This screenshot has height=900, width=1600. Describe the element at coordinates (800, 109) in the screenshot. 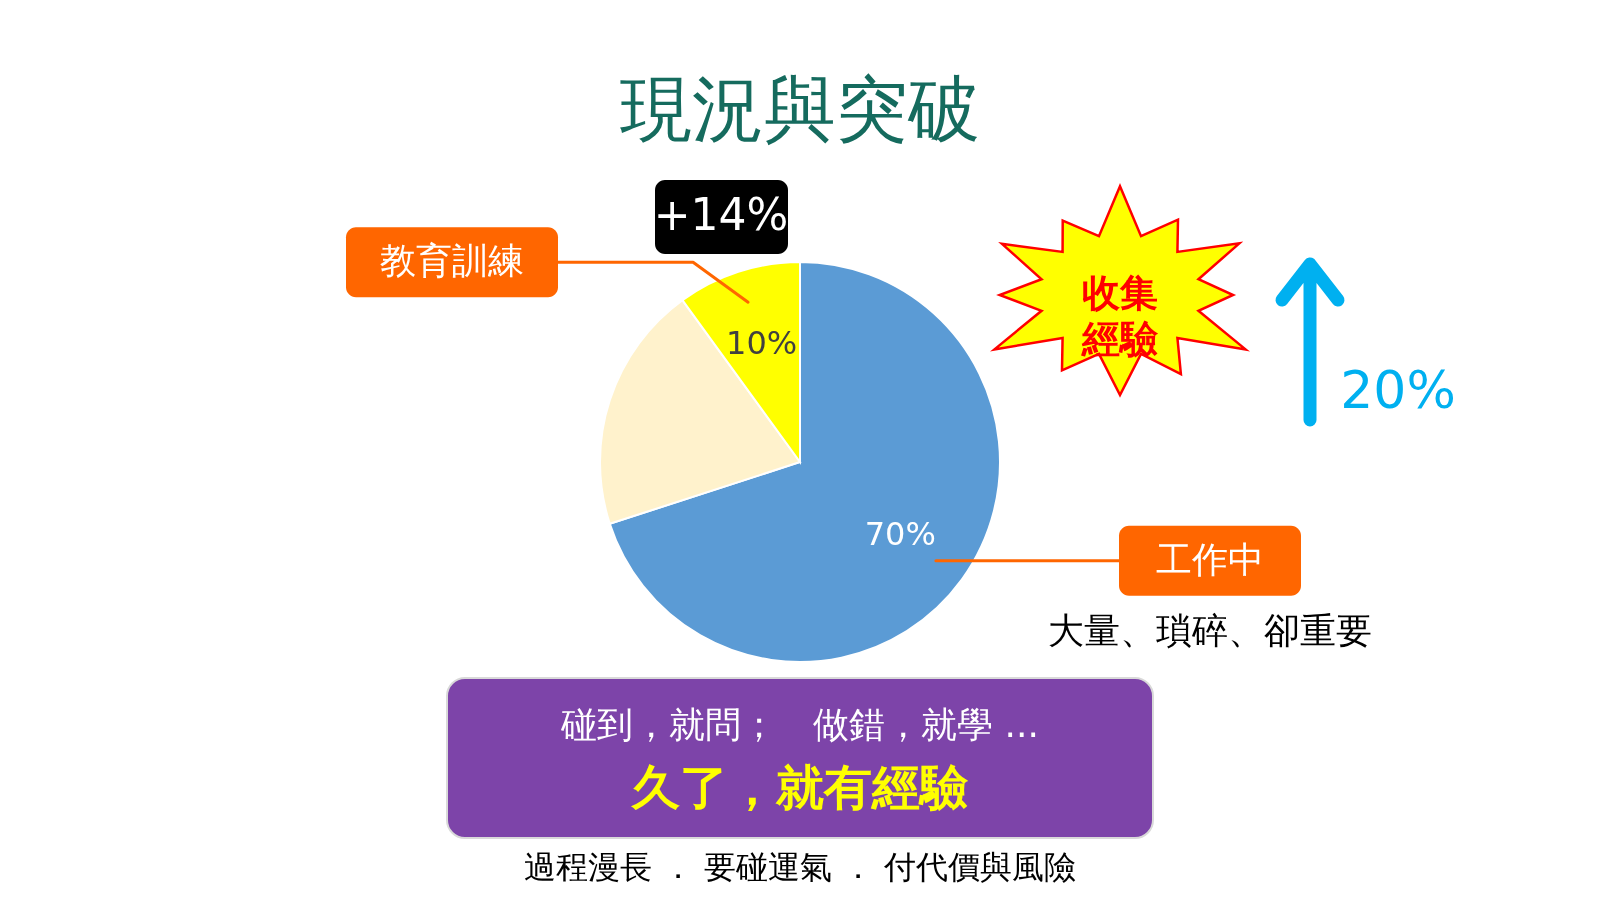

I see `chart-title: 現況與突破` at that location.